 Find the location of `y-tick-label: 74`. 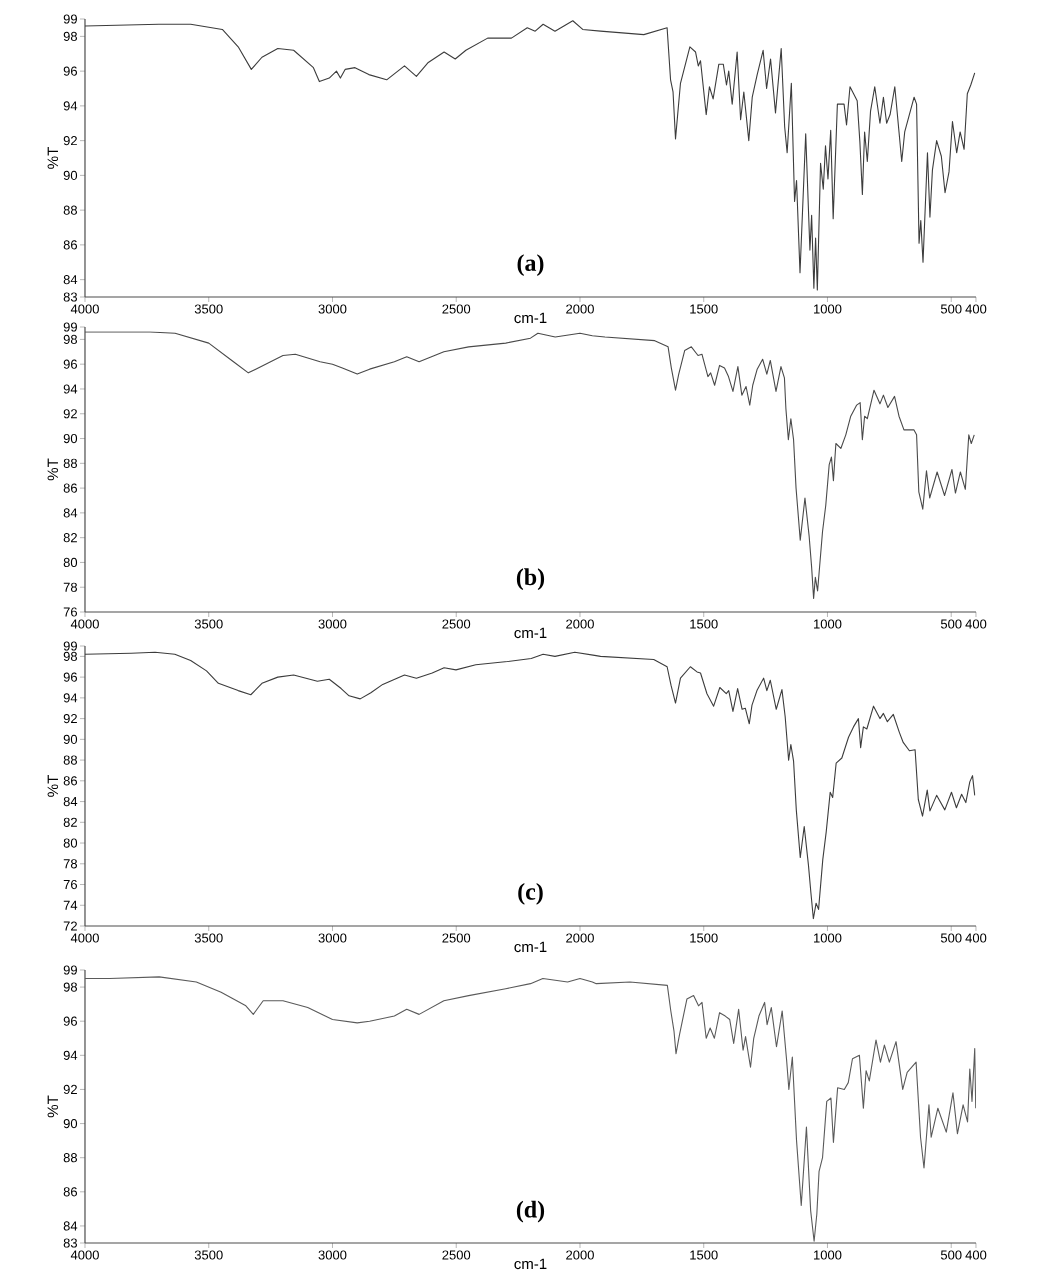

y-tick-label: 74 is located at coordinates (70, 905).